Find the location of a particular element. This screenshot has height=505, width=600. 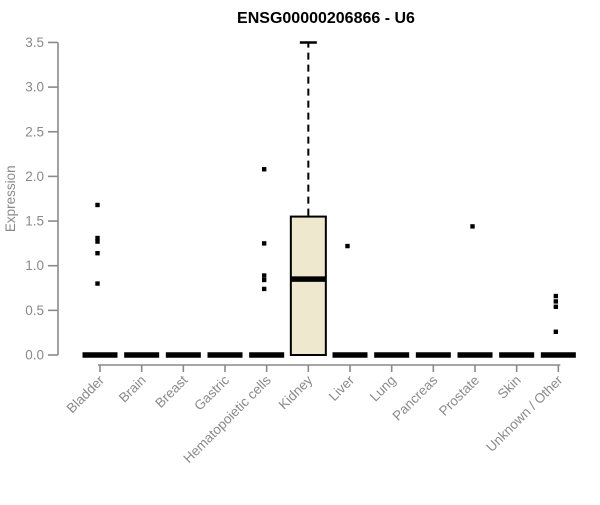

x-tick-label: Skin is located at coordinates (509, 387).